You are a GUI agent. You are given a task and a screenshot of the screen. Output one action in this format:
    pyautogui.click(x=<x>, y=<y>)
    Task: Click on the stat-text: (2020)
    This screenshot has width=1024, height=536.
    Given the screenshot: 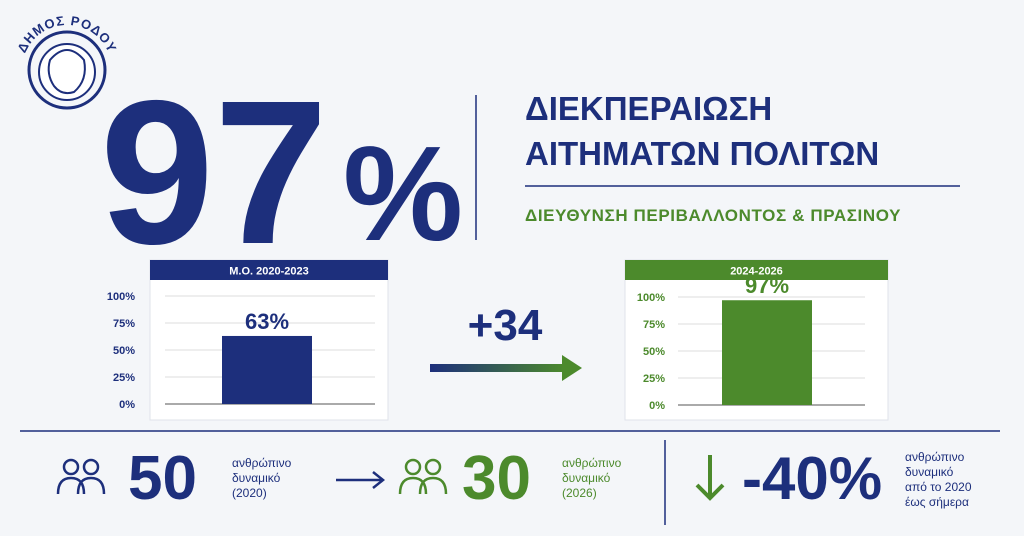 What is the action you would take?
    pyautogui.click(x=249, y=493)
    